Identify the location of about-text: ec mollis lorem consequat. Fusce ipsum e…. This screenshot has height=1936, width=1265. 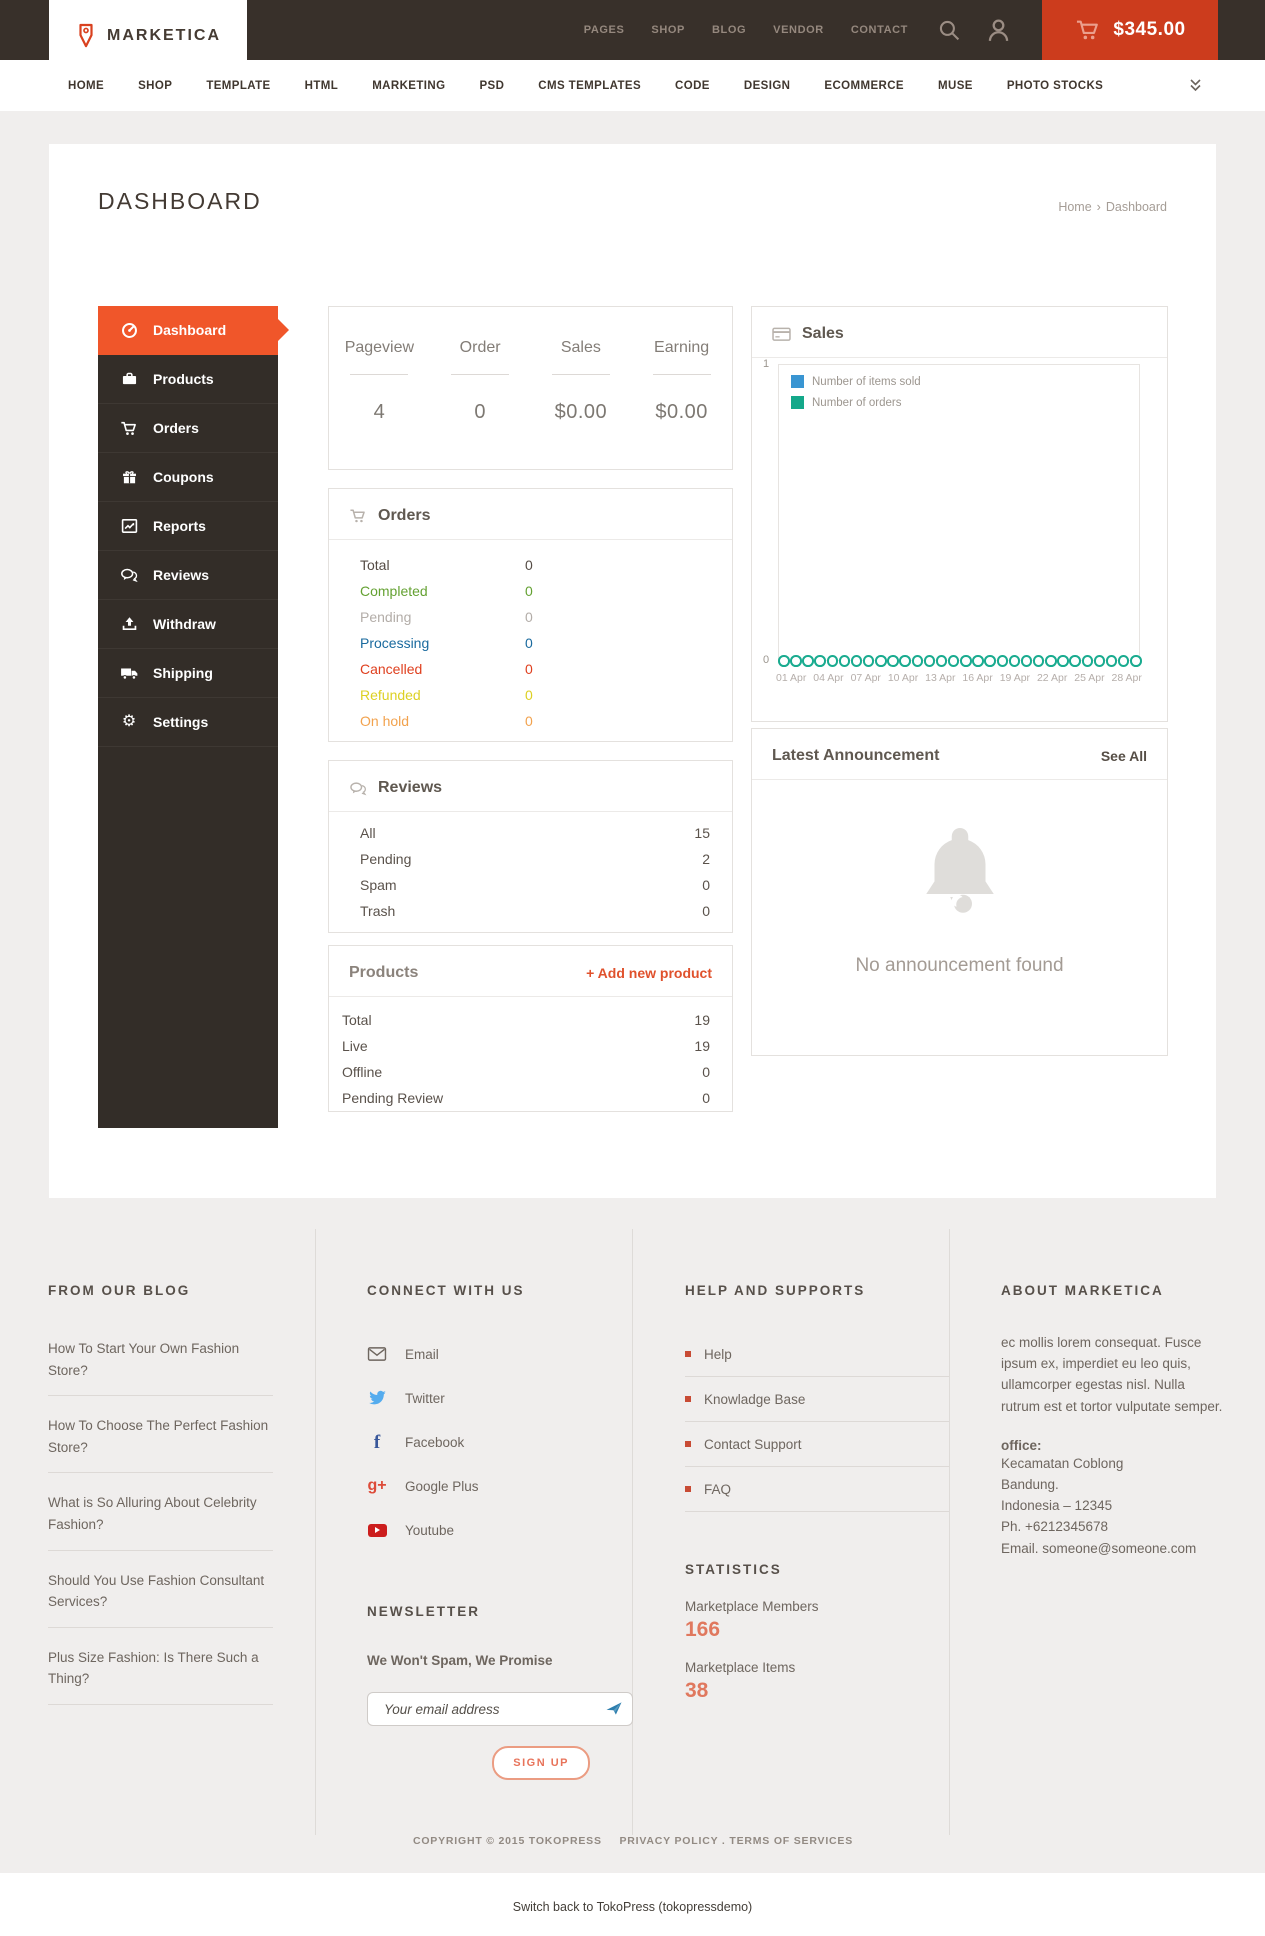
(1112, 1374).